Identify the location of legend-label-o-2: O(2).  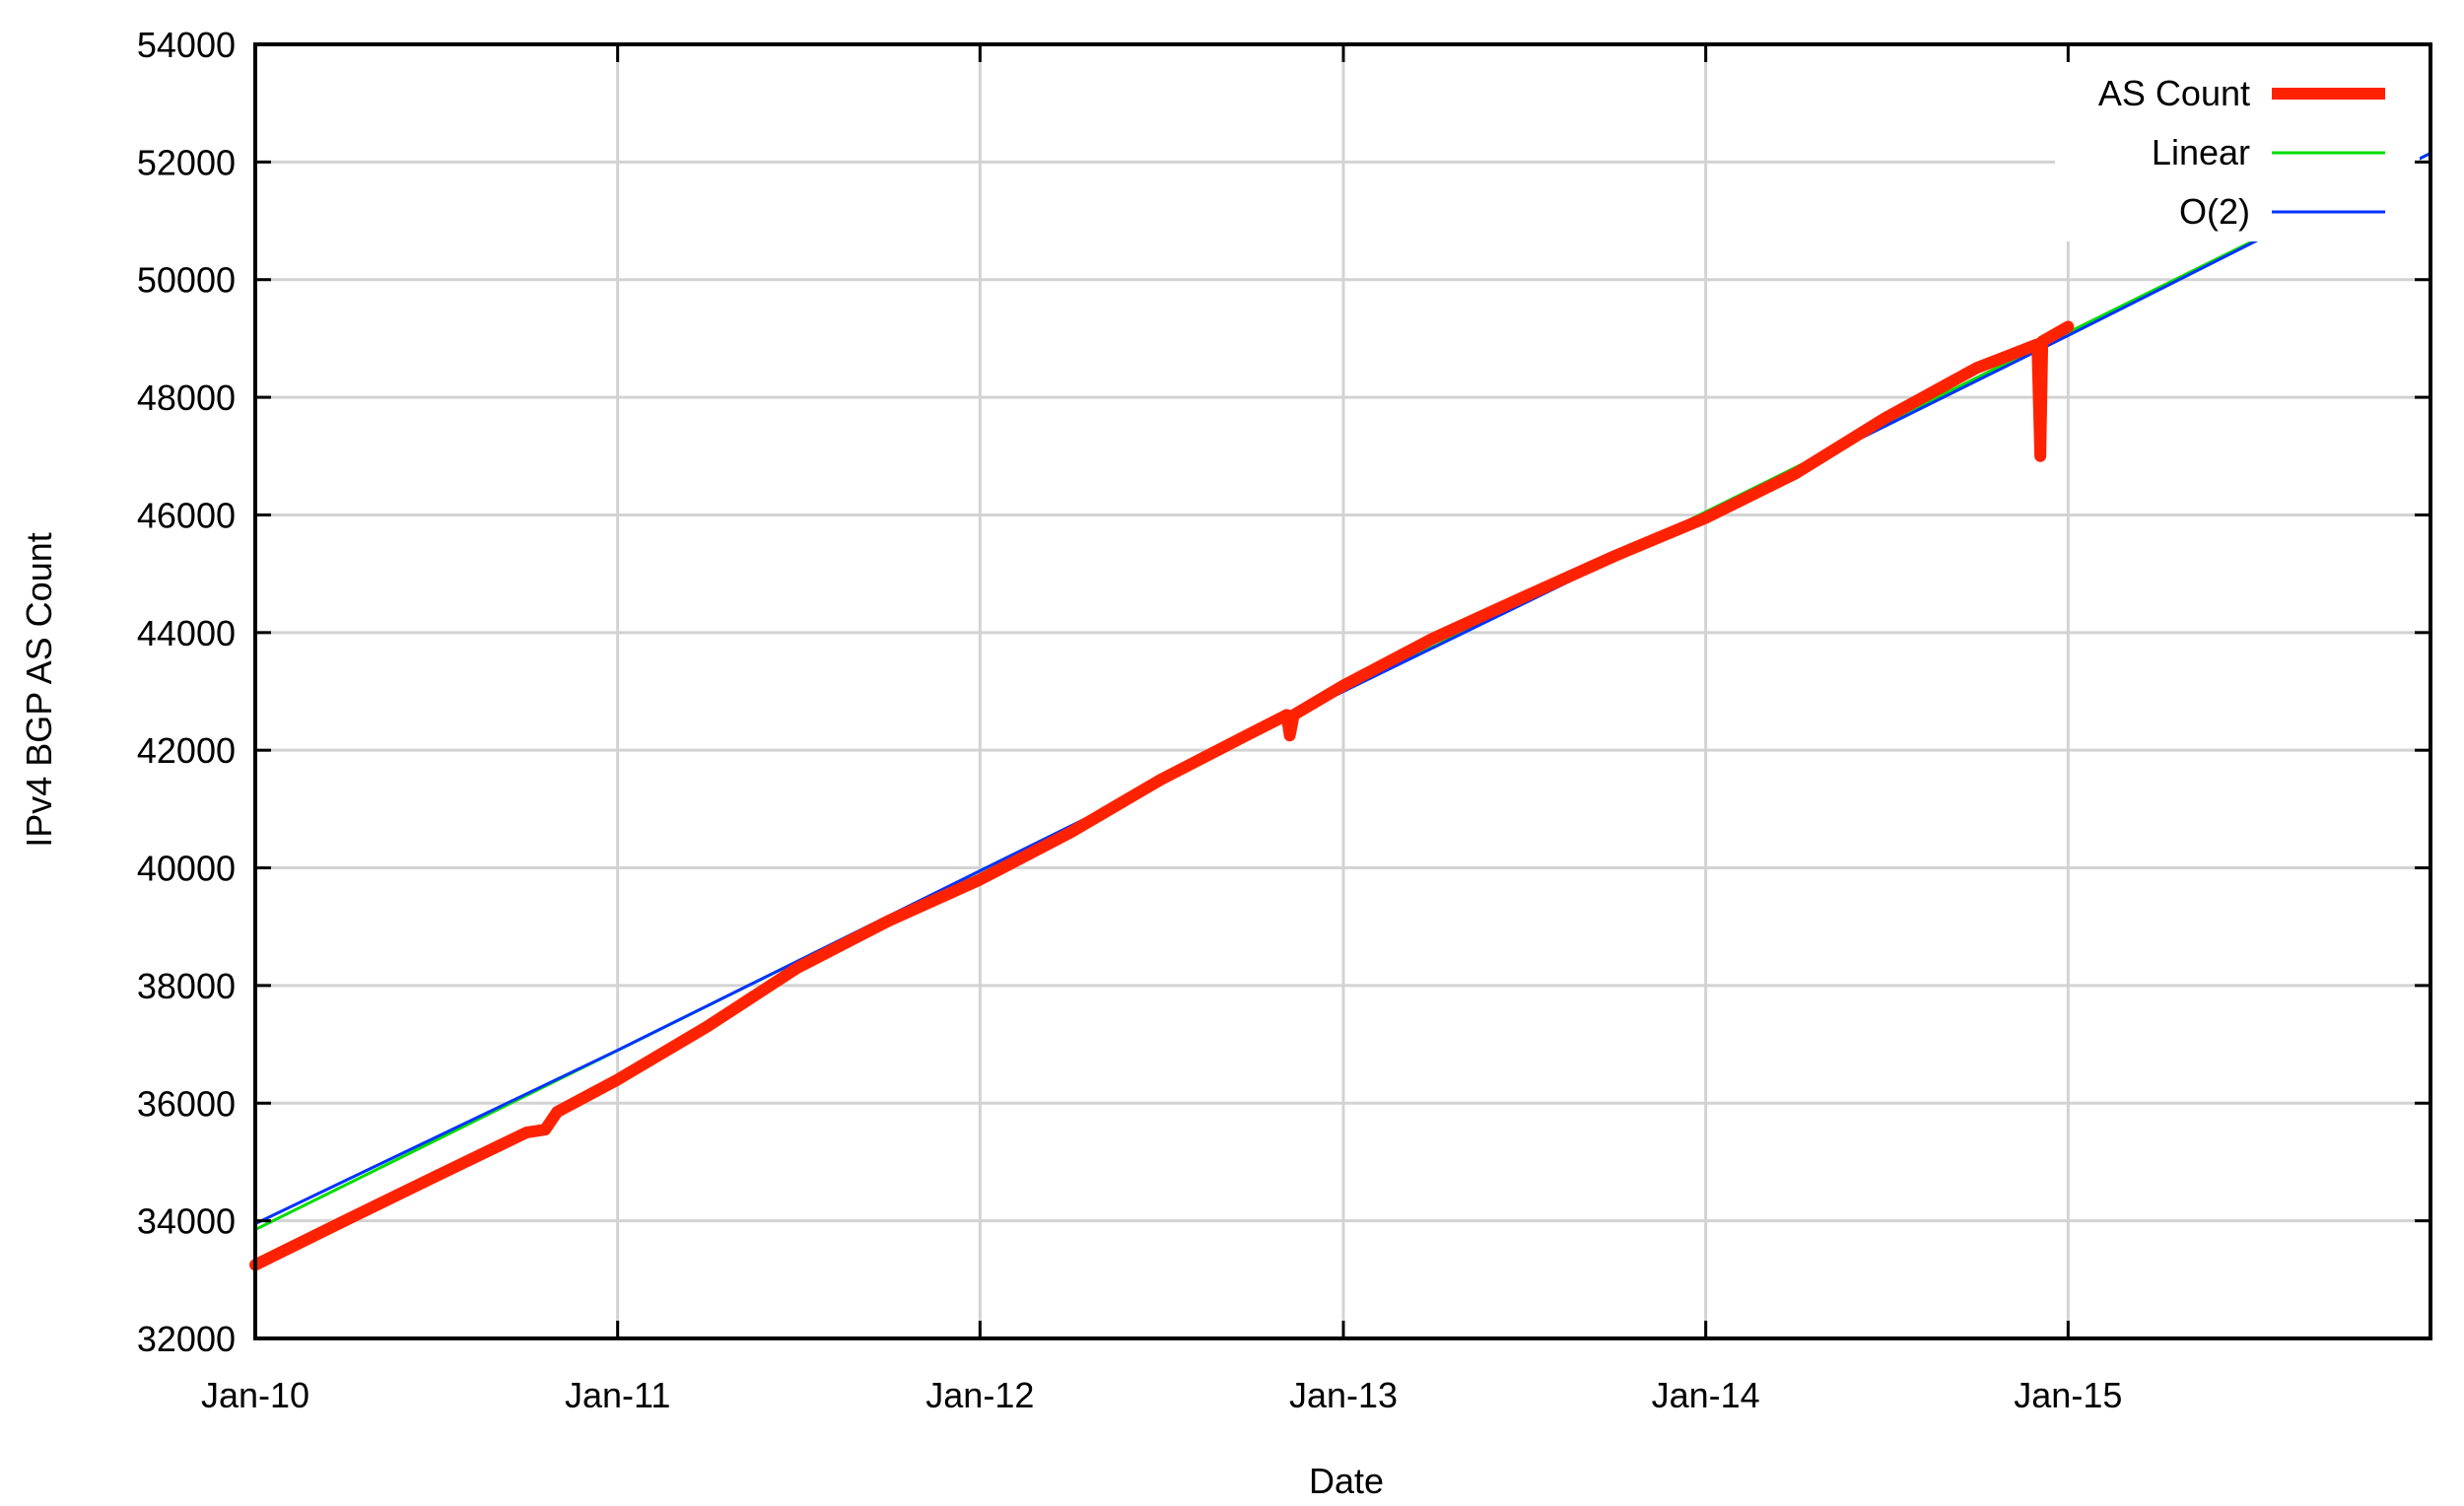
(2214, 211).